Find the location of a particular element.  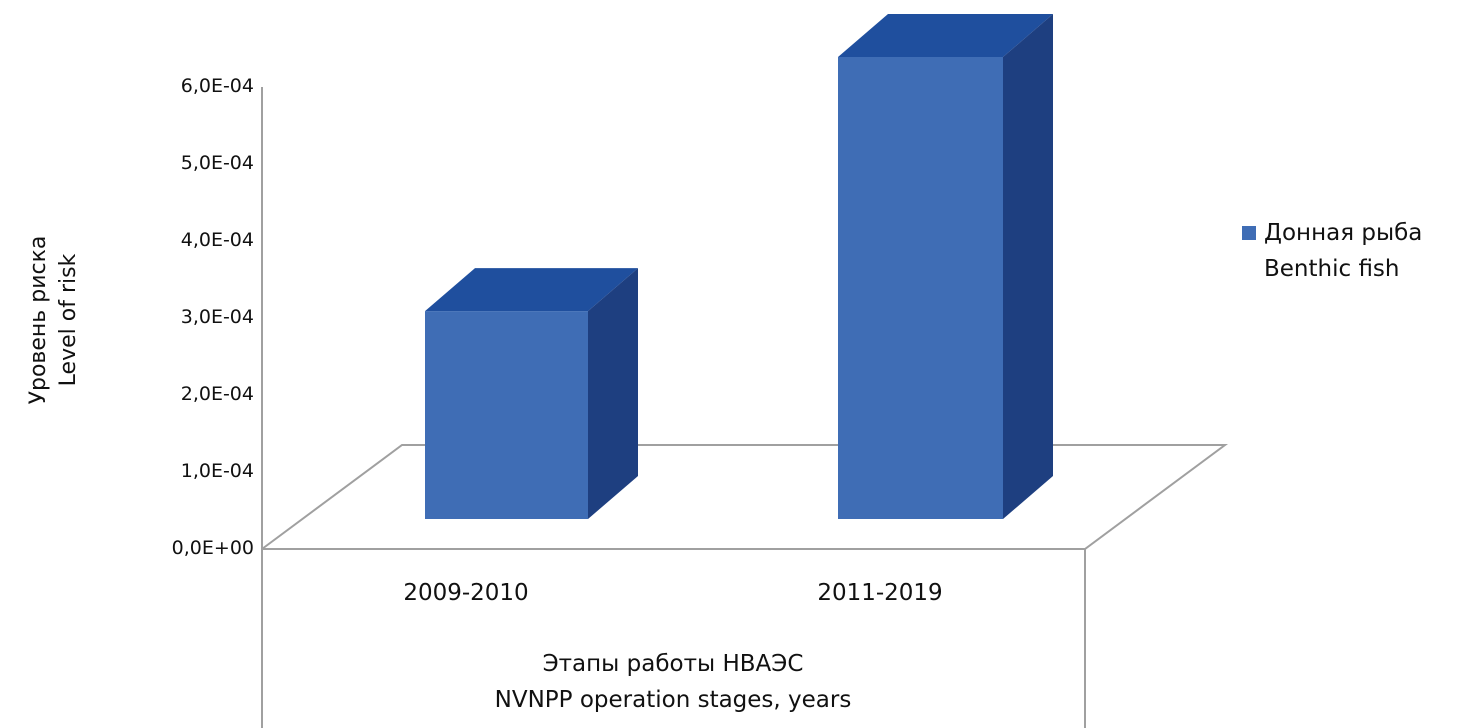

category-label: 2011-2019 is located at coordinates (880, 593).